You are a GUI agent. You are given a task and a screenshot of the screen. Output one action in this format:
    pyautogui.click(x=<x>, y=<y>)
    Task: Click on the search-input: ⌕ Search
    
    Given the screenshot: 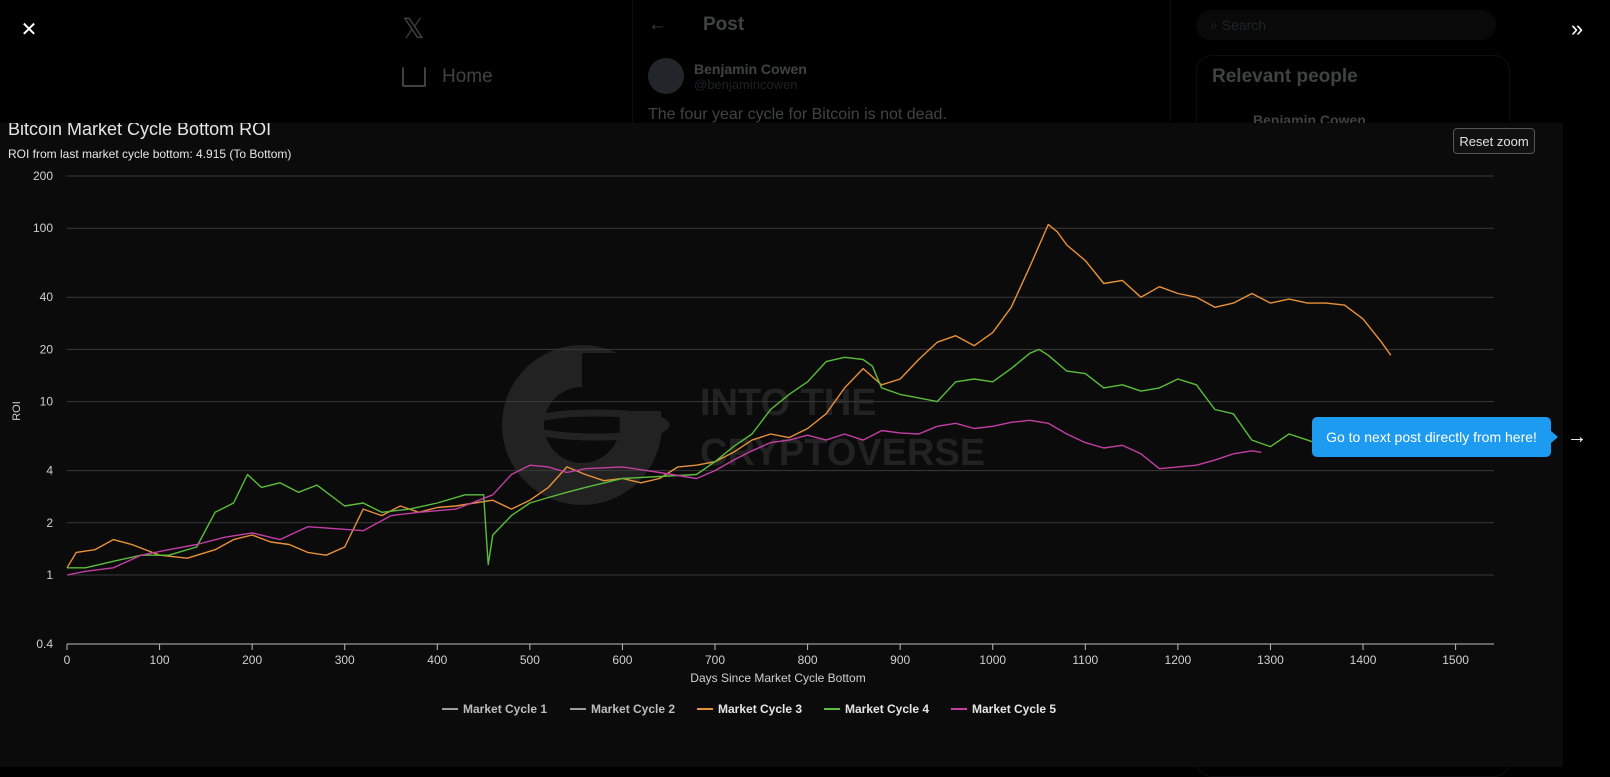 What is the action you would take?
    pyautogui.click(x=1346, y=25)
    